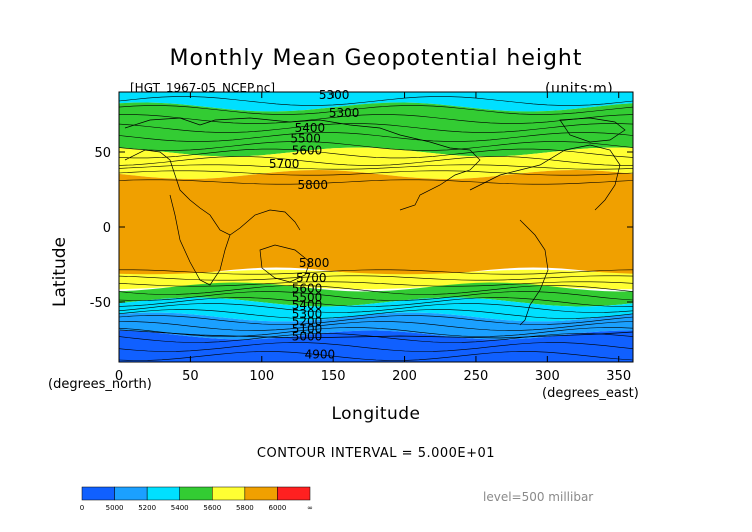 The height and width of the screenshot is (532, 752). I want to click on x-tick-label: 100, so click(261, 376).